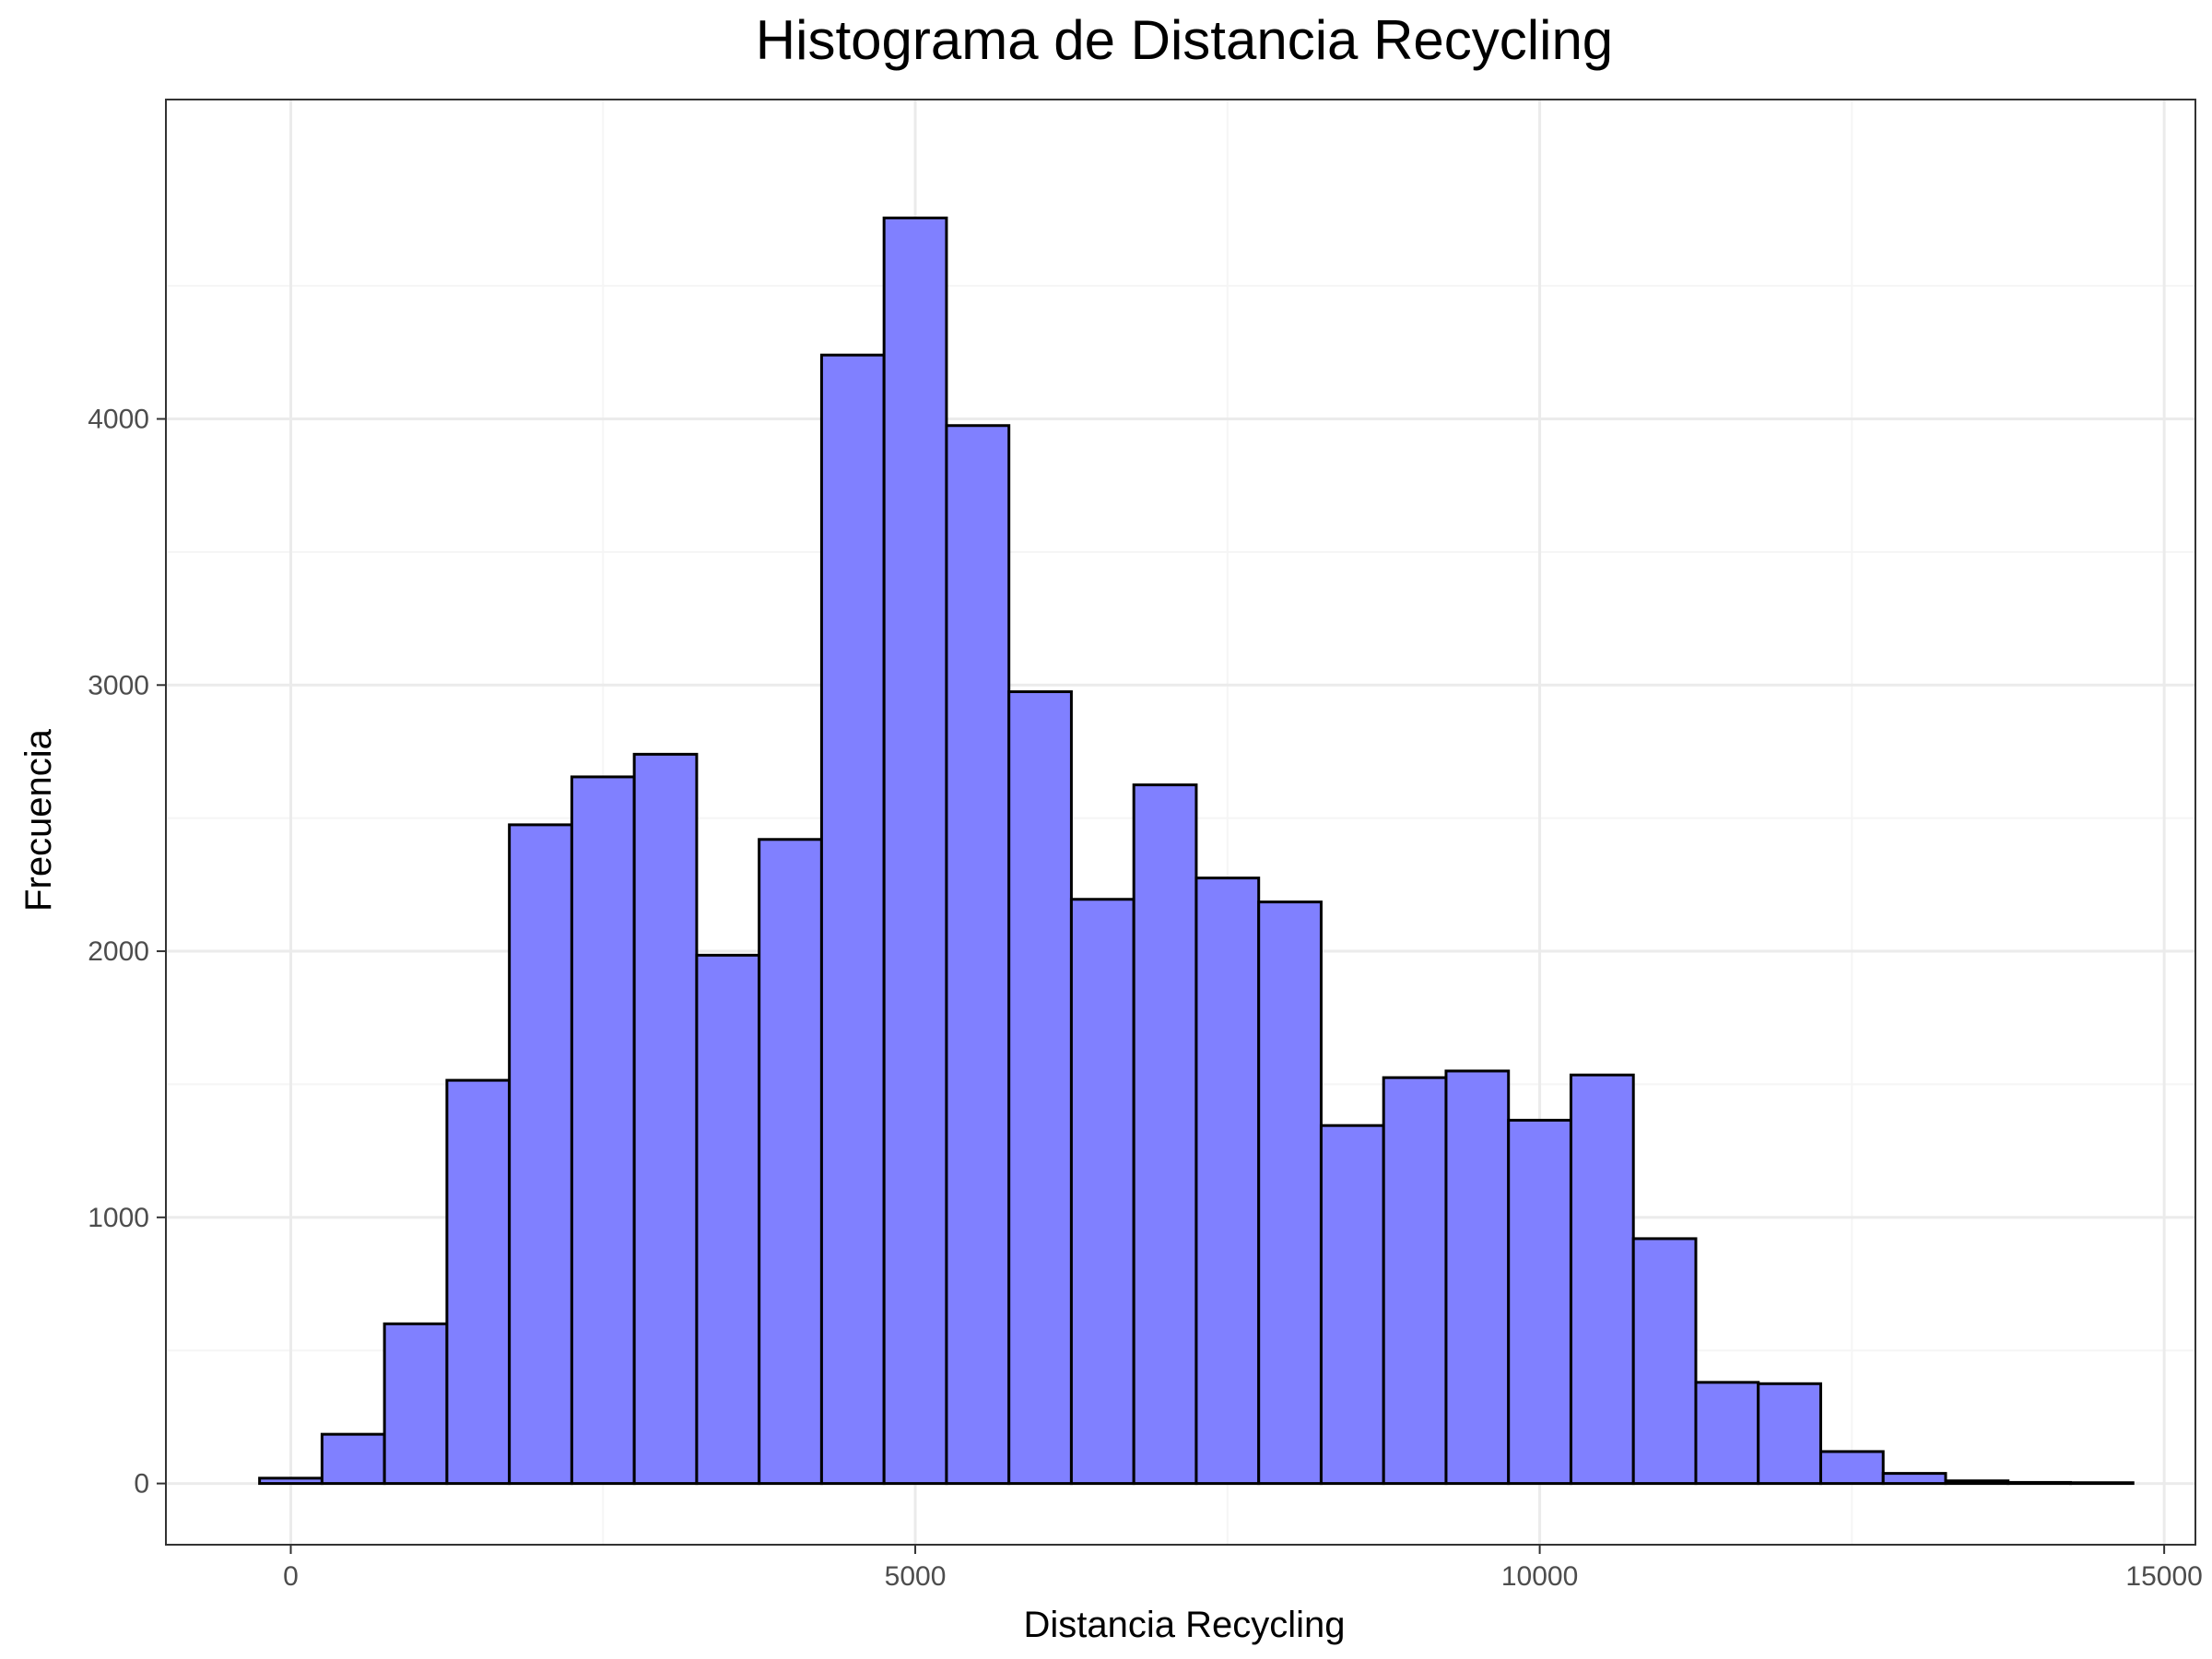 The image size is (2212, 1659). I want to click on y-tick-label: 0, so click(141, 1484).